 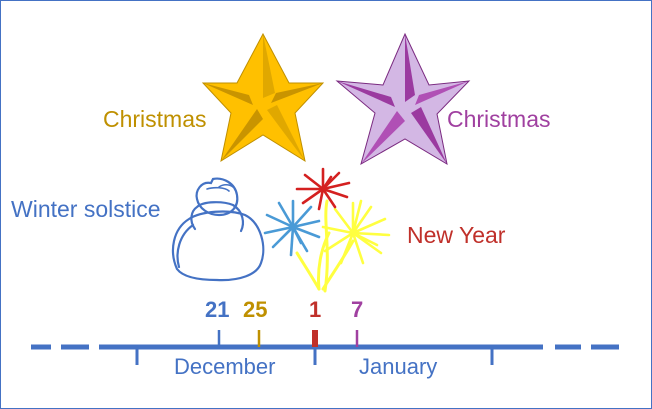 What do you see at coordinates (456, 235) in the screenshot?
I see `new-year-label: New Year` at bounding box center [456, 235].